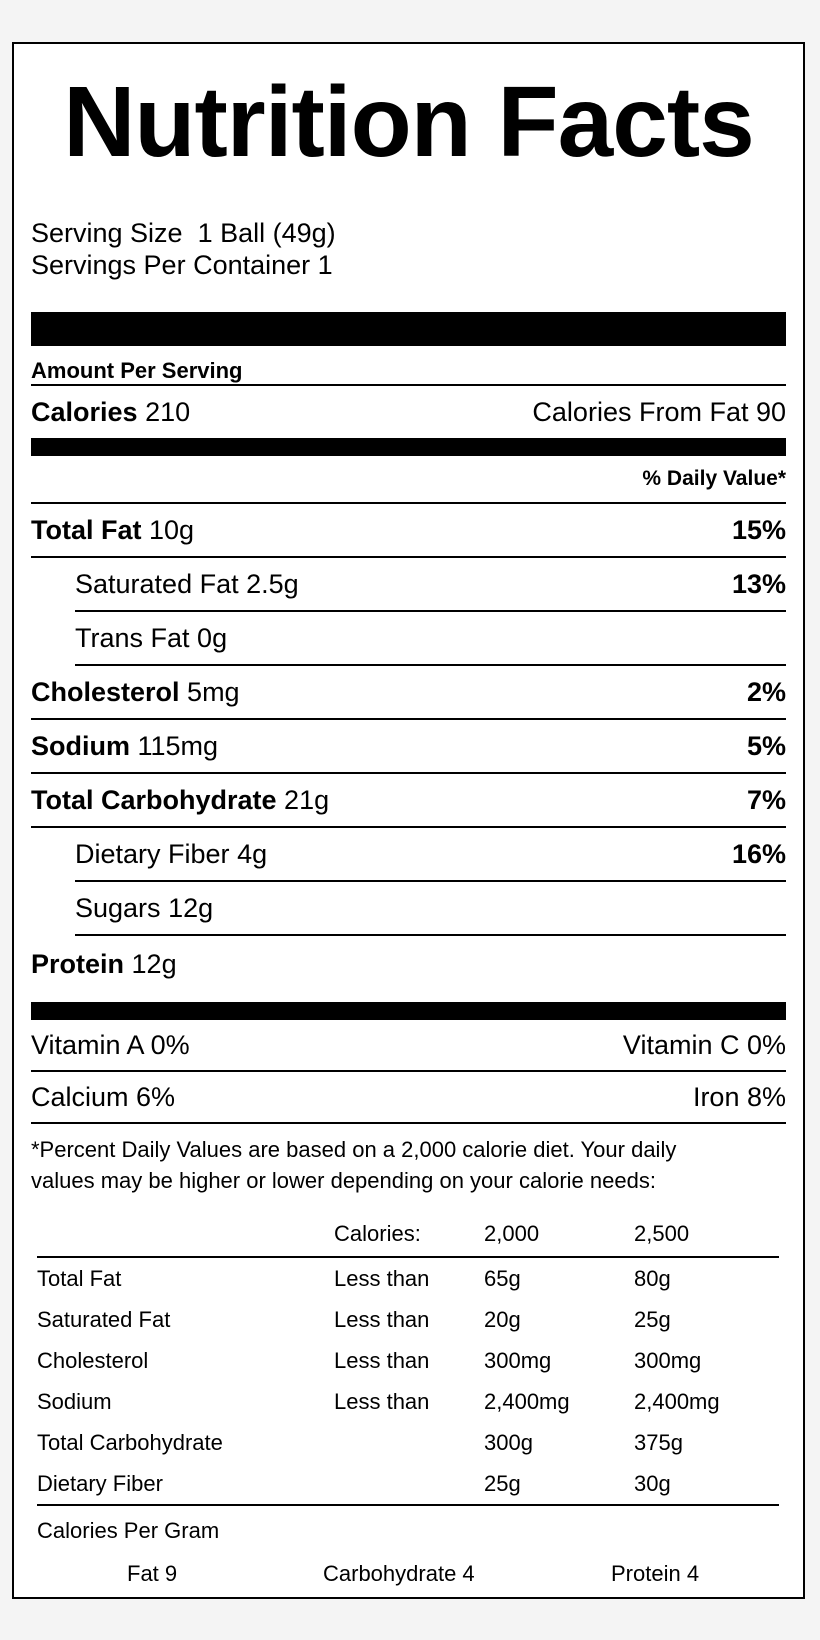 The width and height of the screenshot is (820, 1640). Describe the element at coordinates (758, 583) in the screenshot. I see `nutrient-pct: 13%` at that location.